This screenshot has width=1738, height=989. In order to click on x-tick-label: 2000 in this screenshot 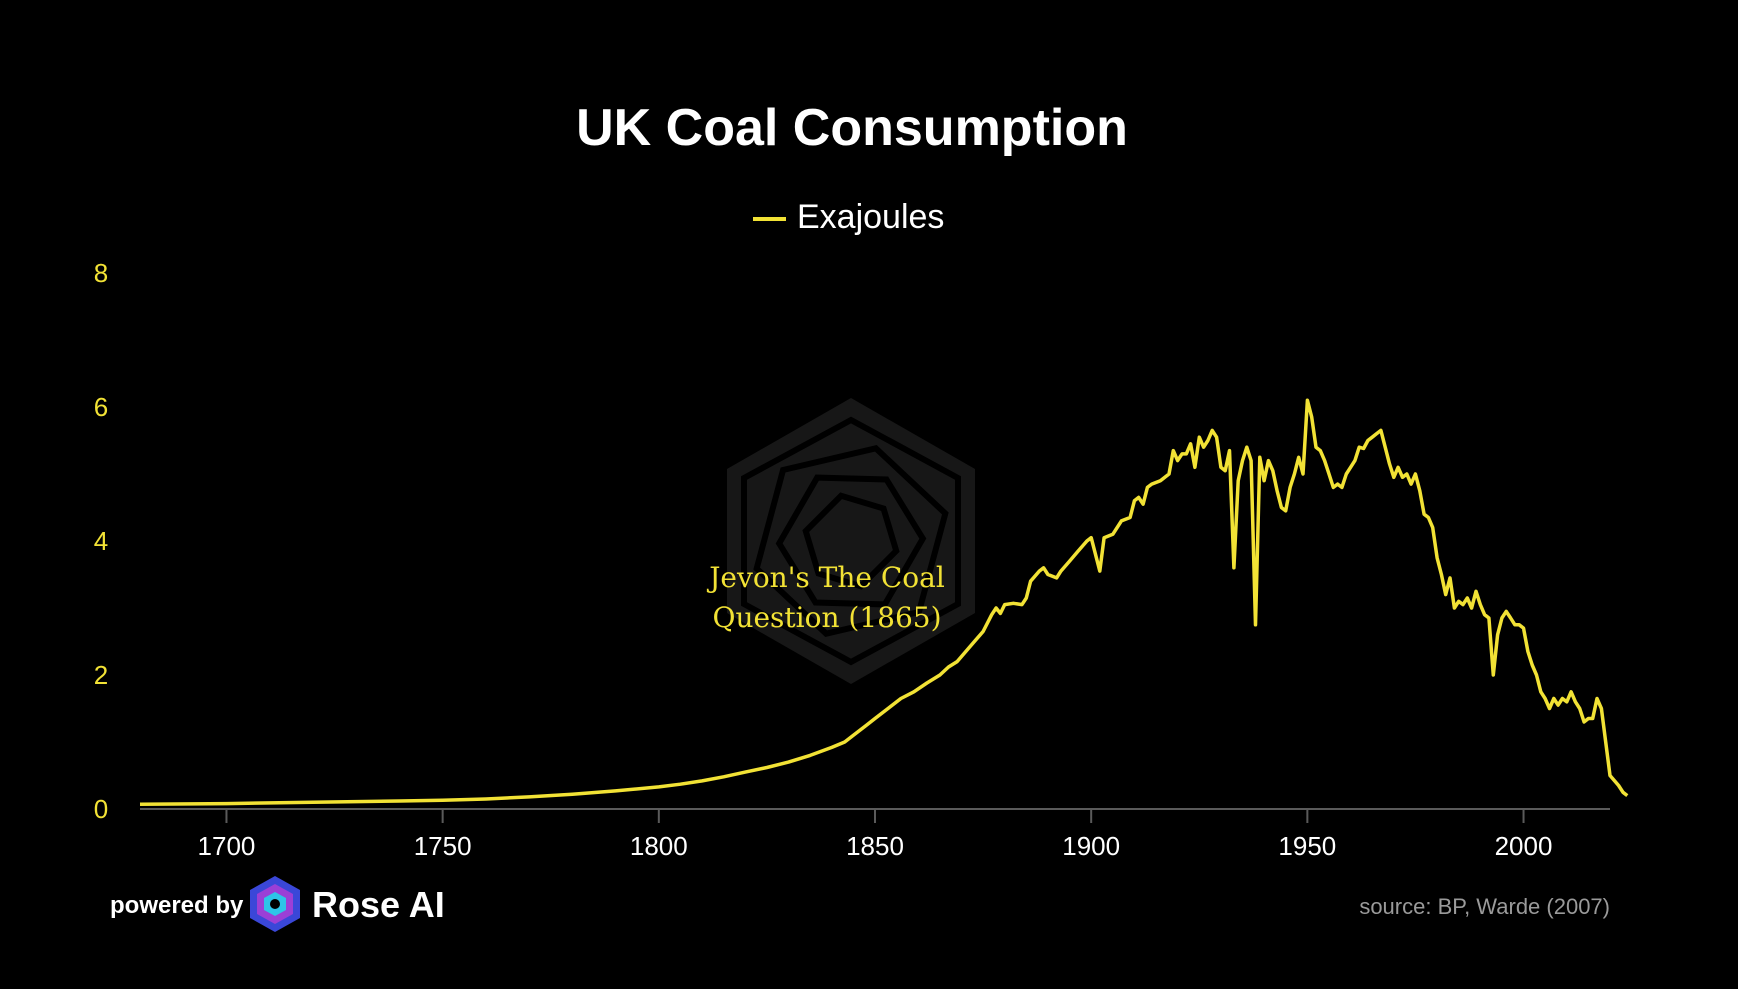, I will do `click(1524, 846)`.